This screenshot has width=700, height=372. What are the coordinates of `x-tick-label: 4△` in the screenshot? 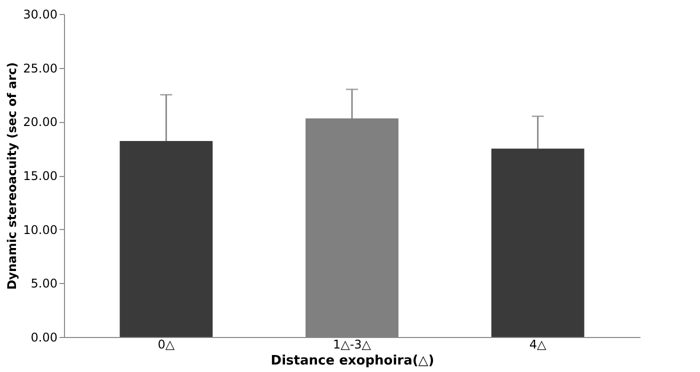 It's located at (538, 345).